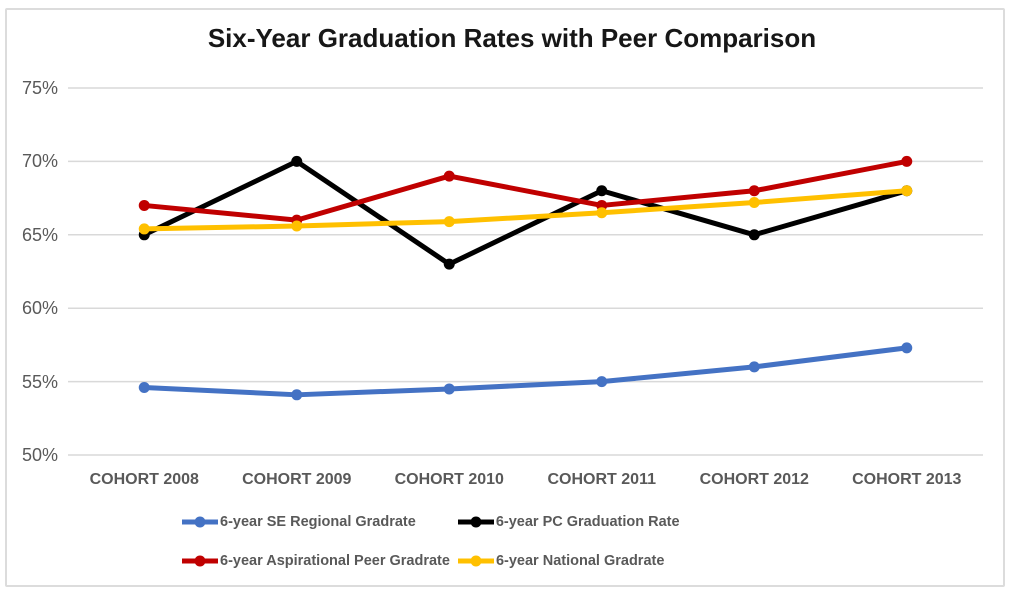 The image size is (1024, 602). Describe the element at coordinates (335, 560) in the screenshot. I see `legend-label: 6-year Aspirational Peer Gradrate` at that location.